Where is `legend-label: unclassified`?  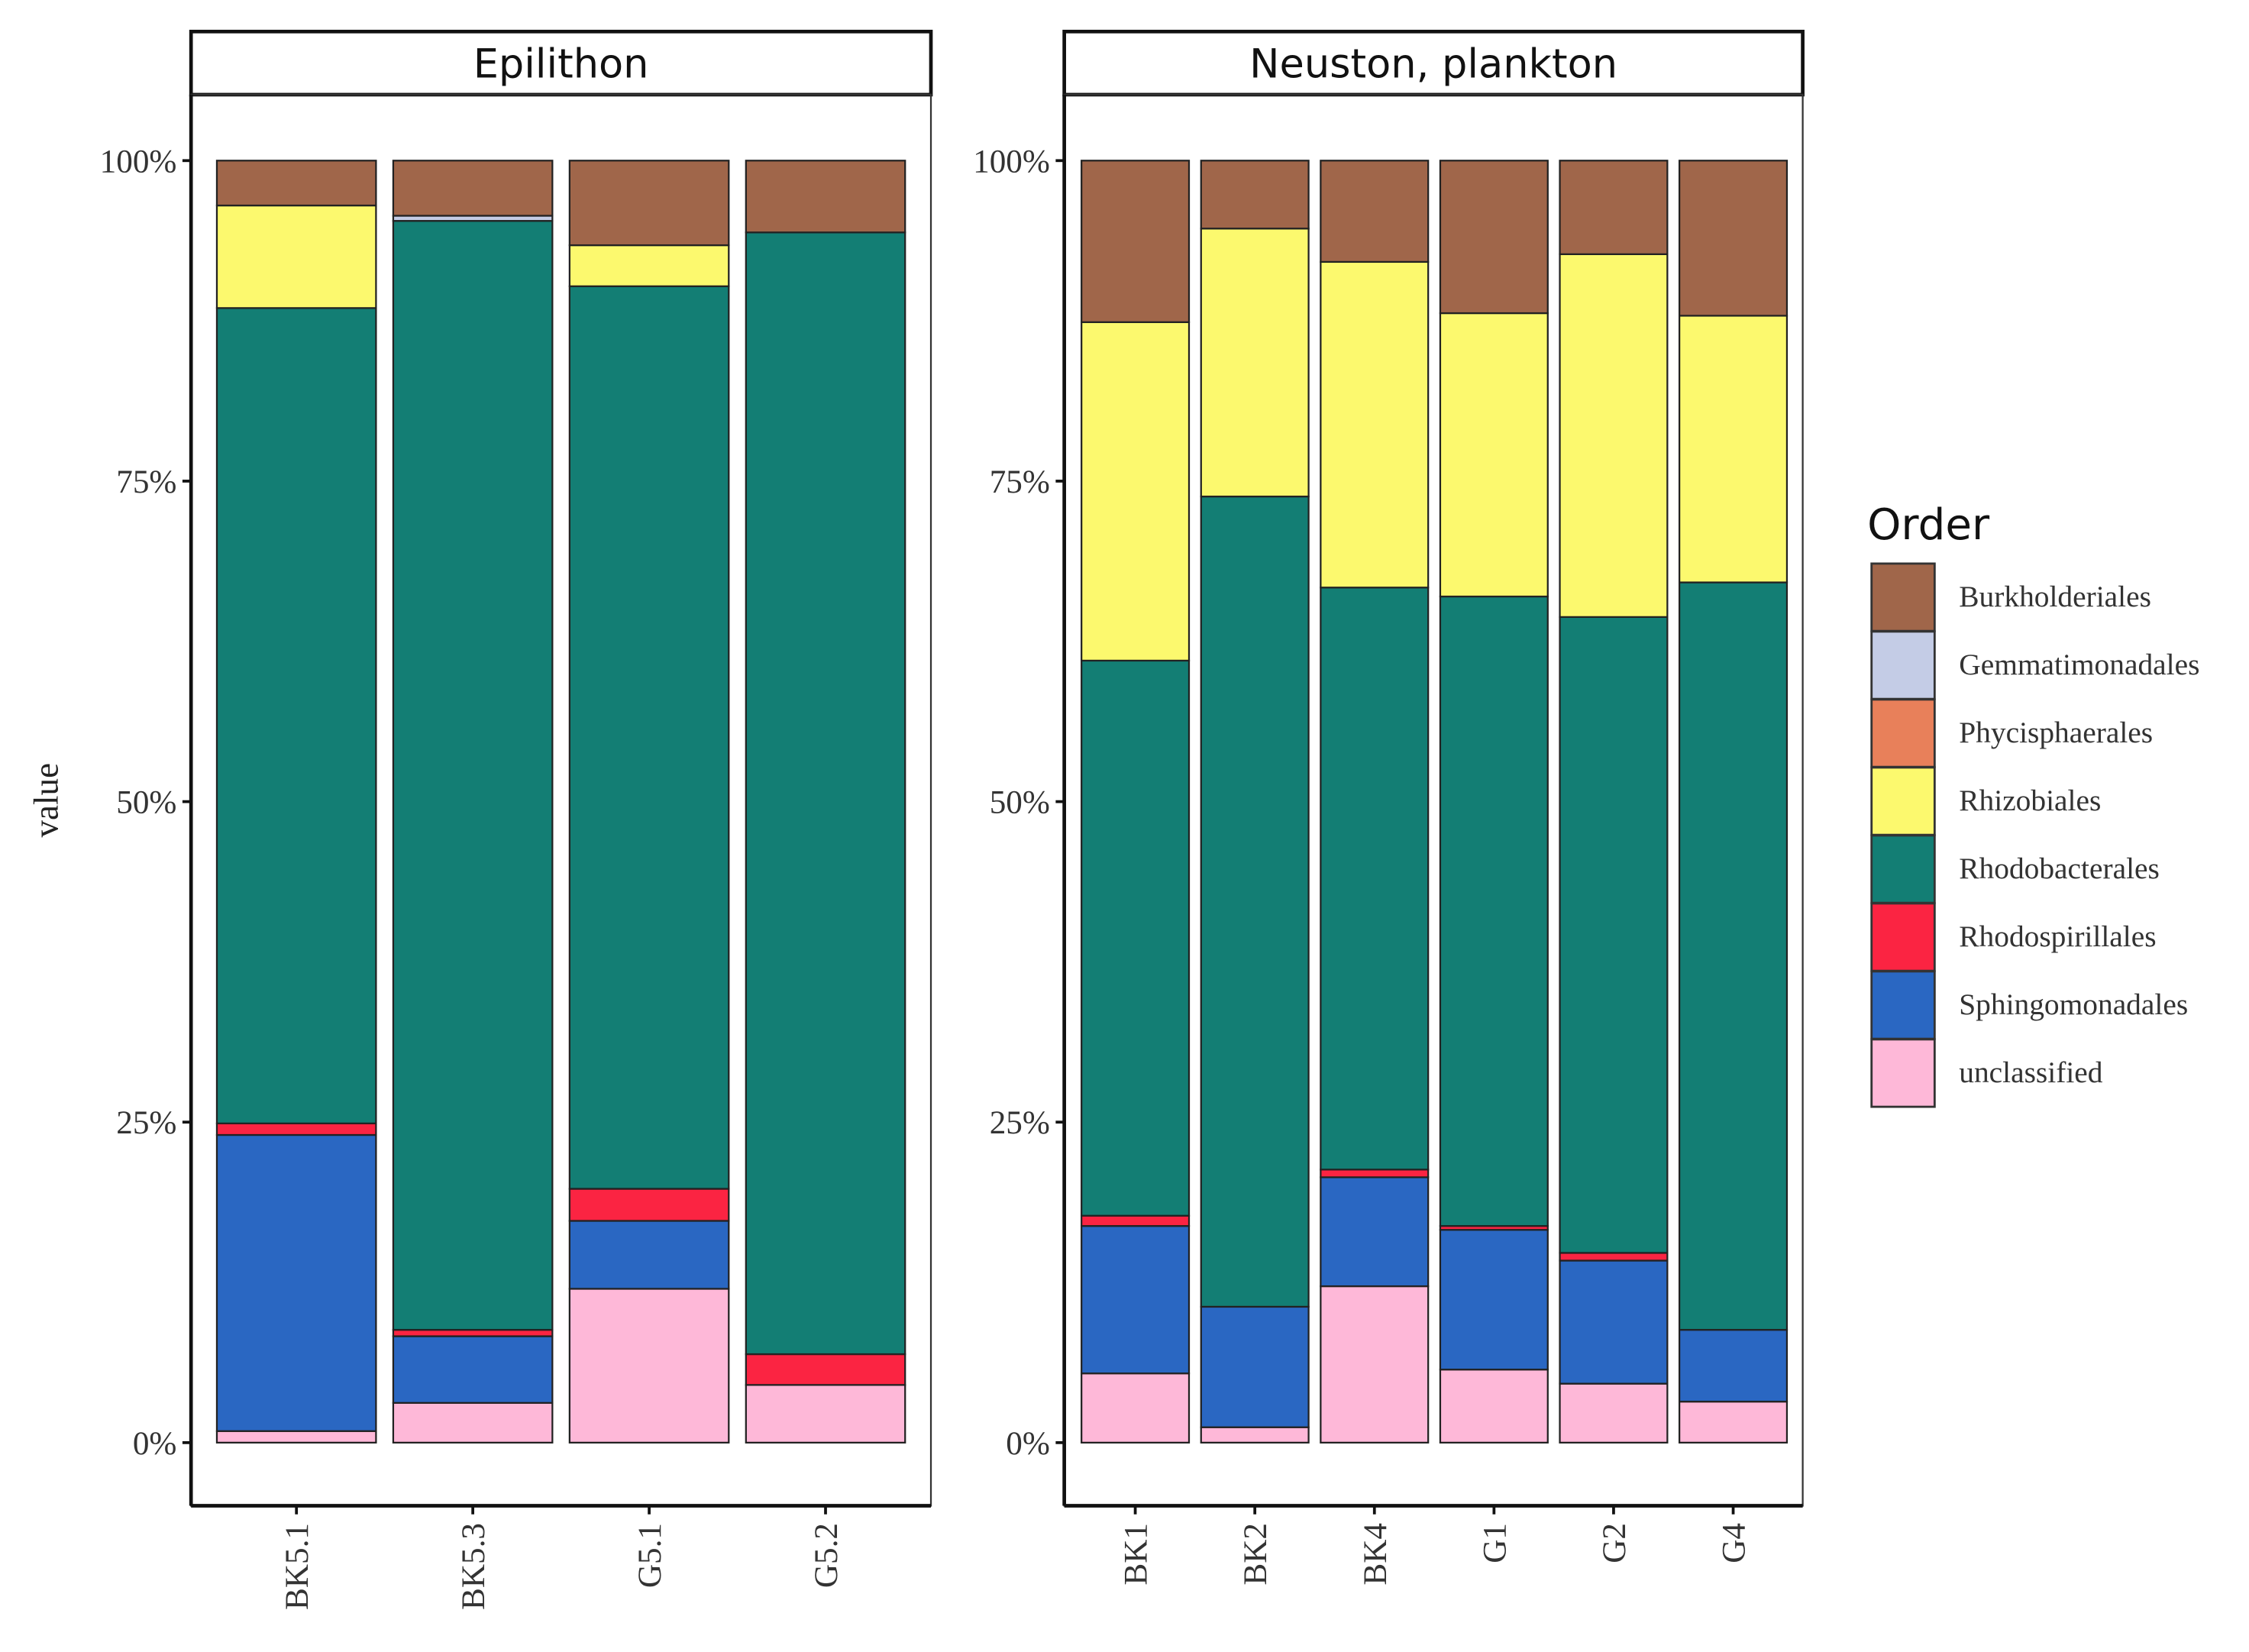 legend-label: unclassified is located at coordinates (2031, 1073).